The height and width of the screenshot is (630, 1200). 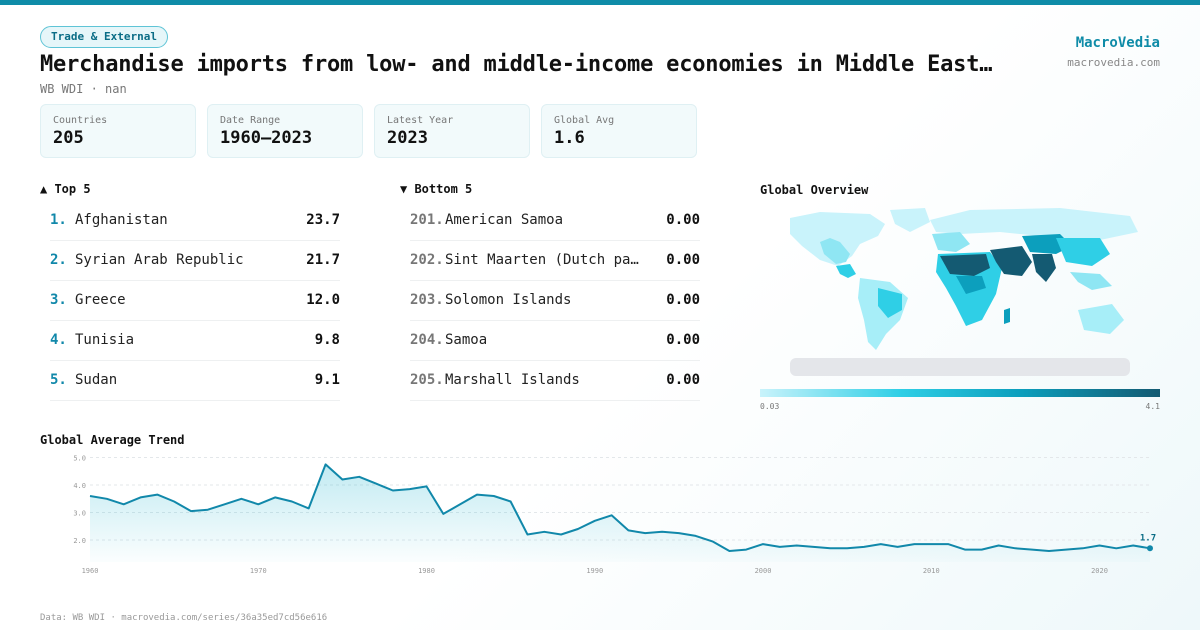 What do you see at coordinates (195, 340) in the screenshot?
I see `list-item: 4. Tunisia 9.8` at bounding box center [195, 340].